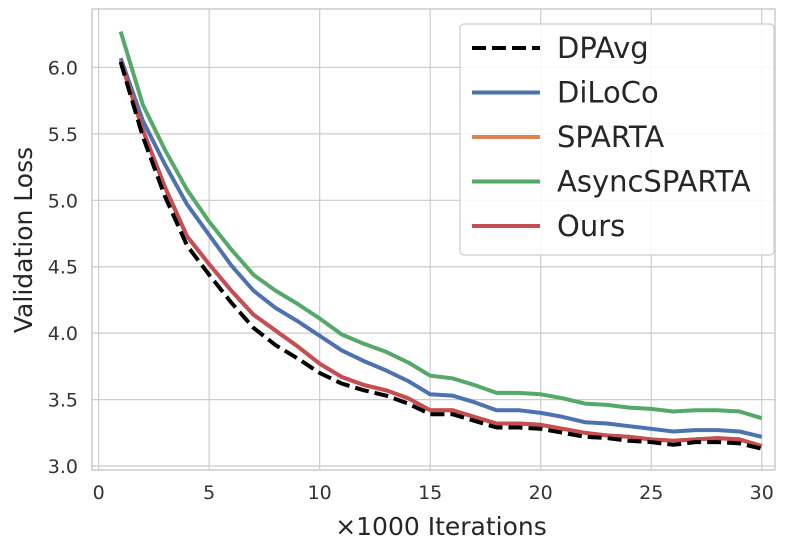 The height and width of the screenshot is (551, 799). Describe the element at coordinates (23, 240) in the screenshot. I see `y-axis-label: Validation Loss` at that location.